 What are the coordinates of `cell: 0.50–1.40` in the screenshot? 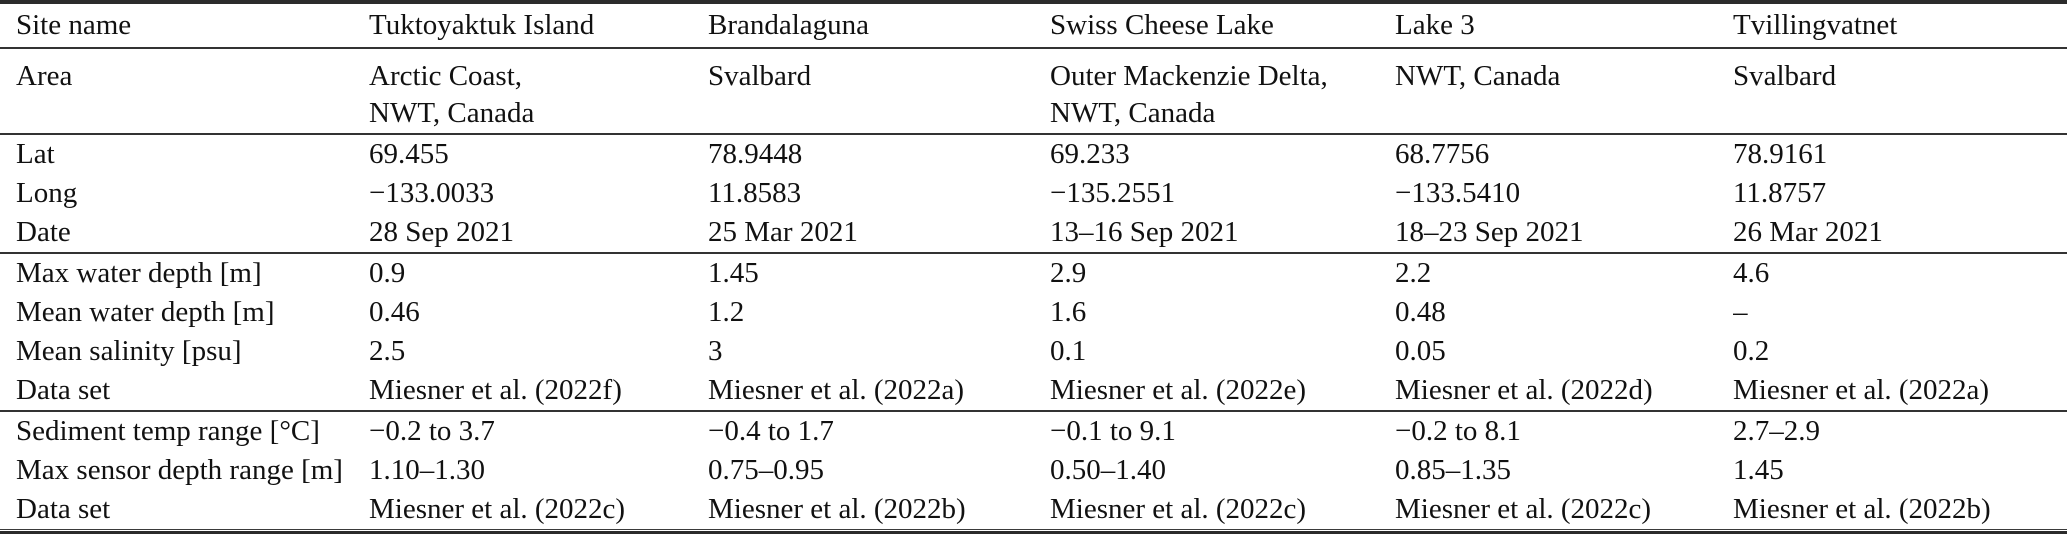 It's located at (1108, 470).